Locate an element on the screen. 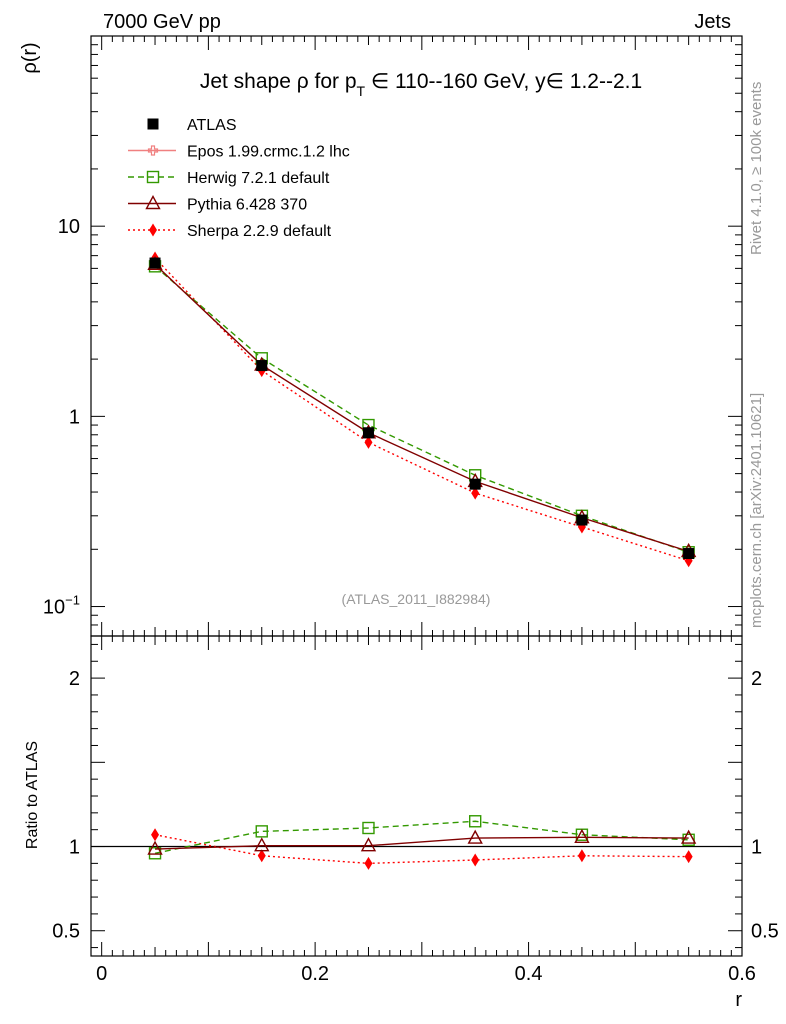 This screenshot has height=1024, width=786. plot-title-post: ∈ 110--160 GeV, y∈ 1.2--2.1 is located at coordinates (503, 81).